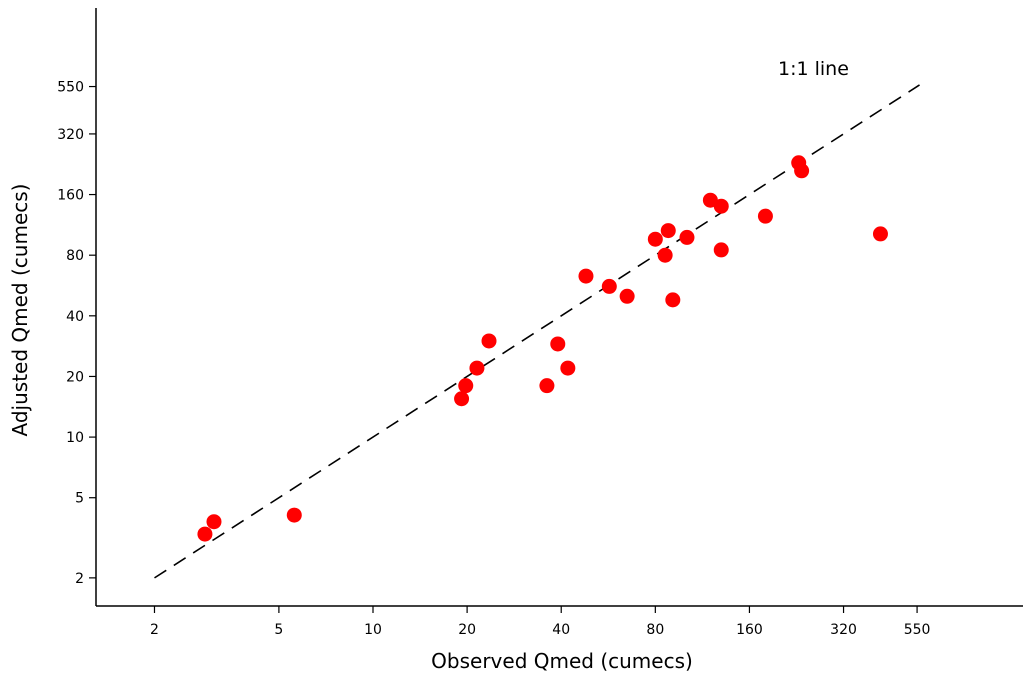 The image size is (1027, 675). What do you see at coordinates (75, 377) in the screenshot?
I see `y-tick-label: 20` at bounding box center [75, 377].